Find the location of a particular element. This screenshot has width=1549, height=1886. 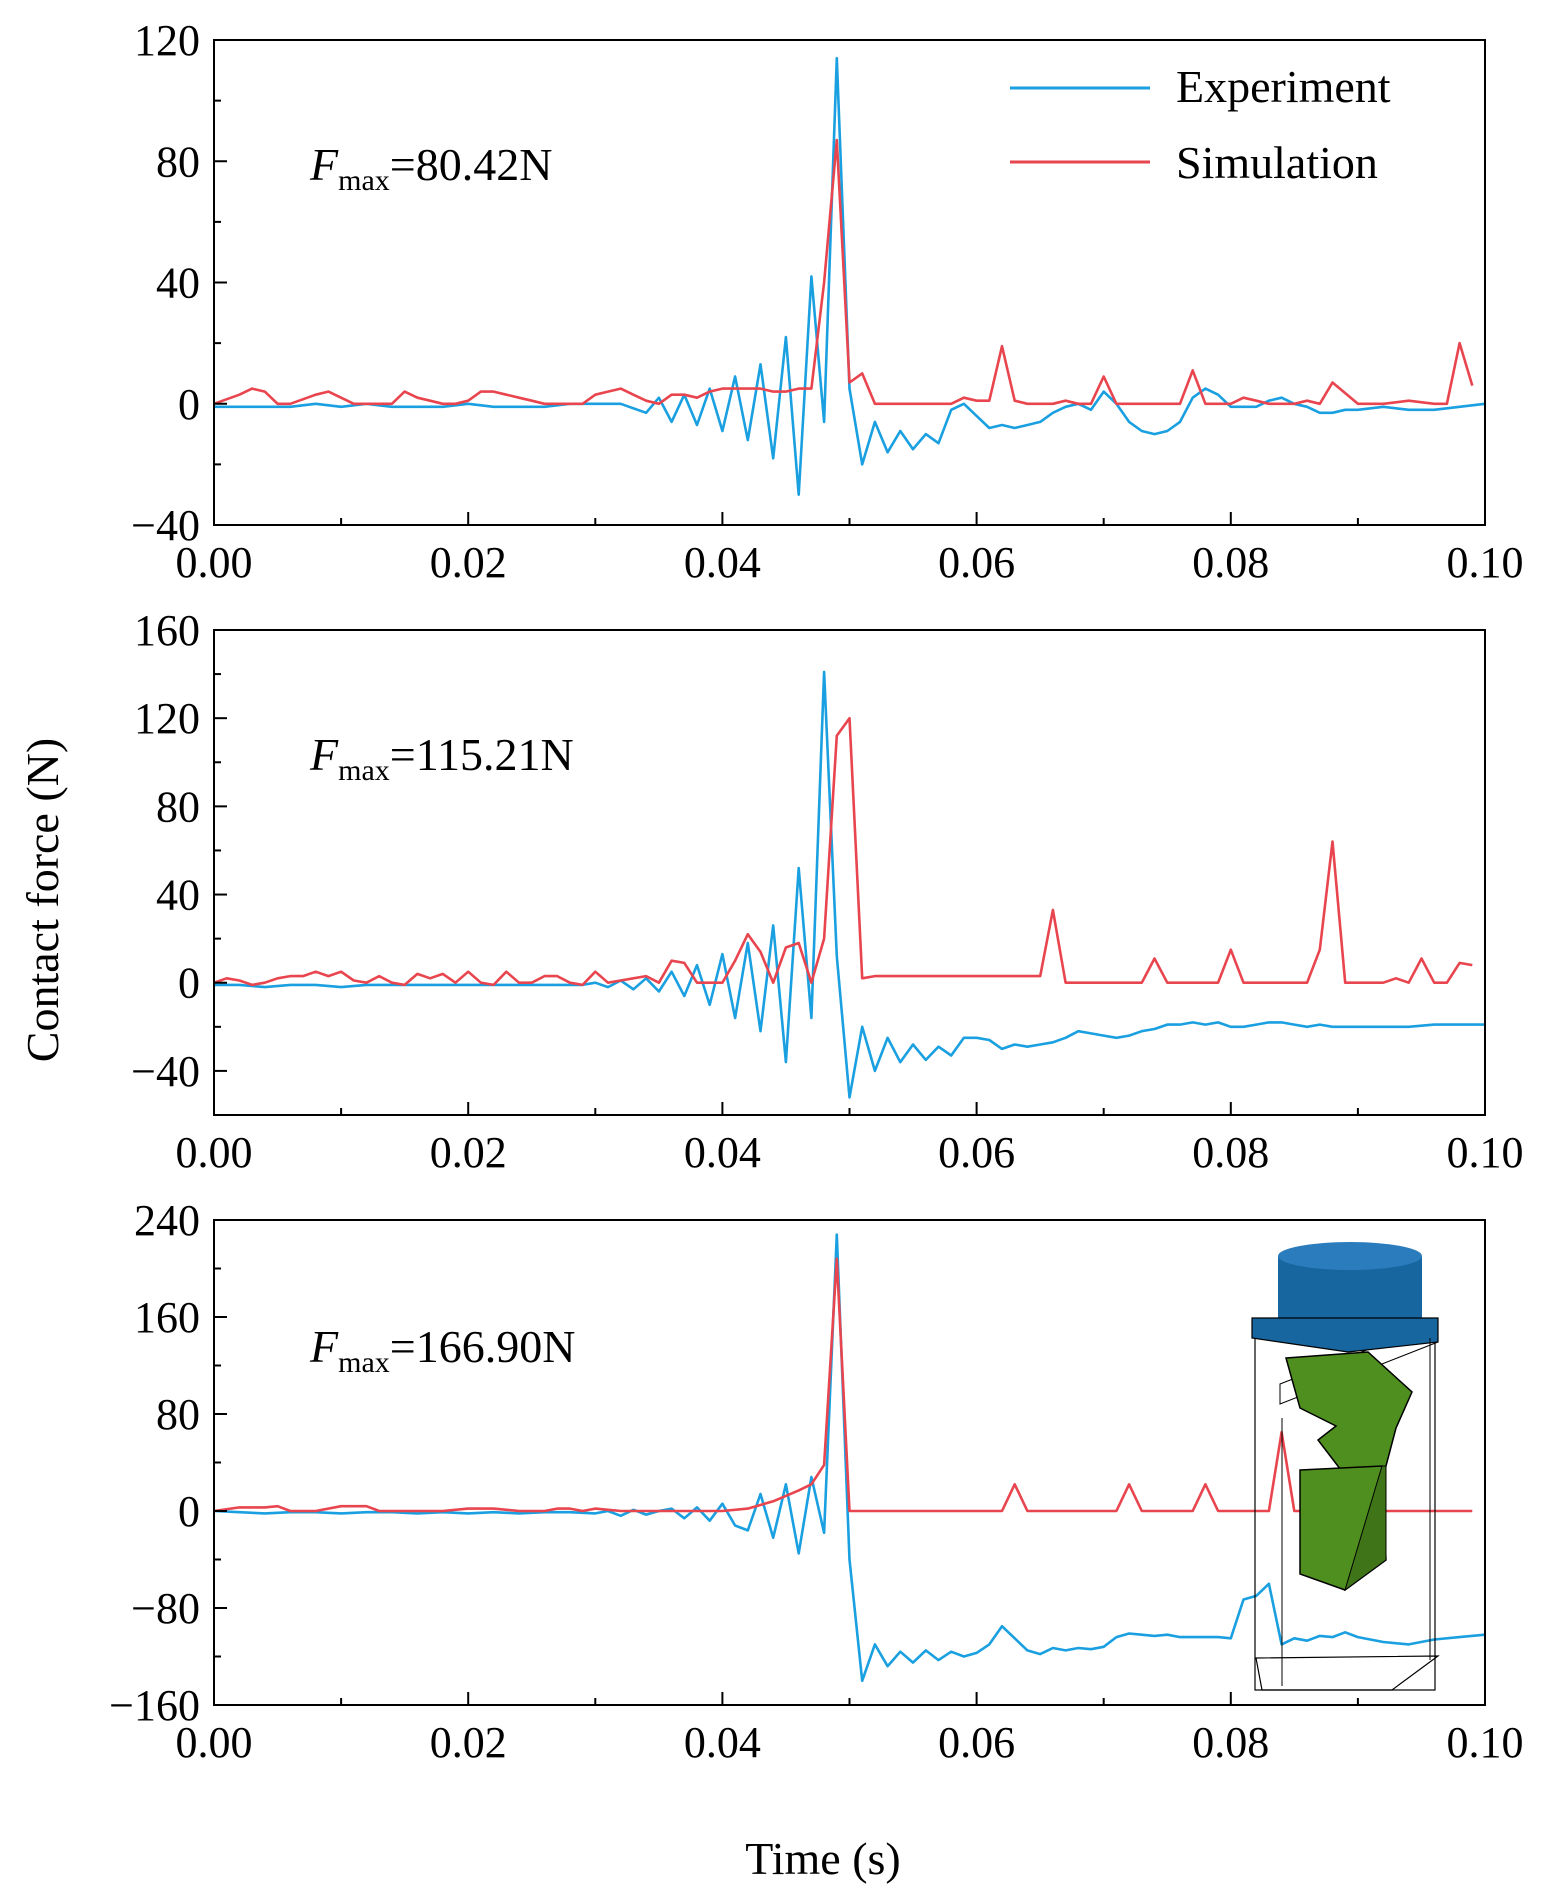

y-tick-label: −80 is located at coordinates (165, 1608).